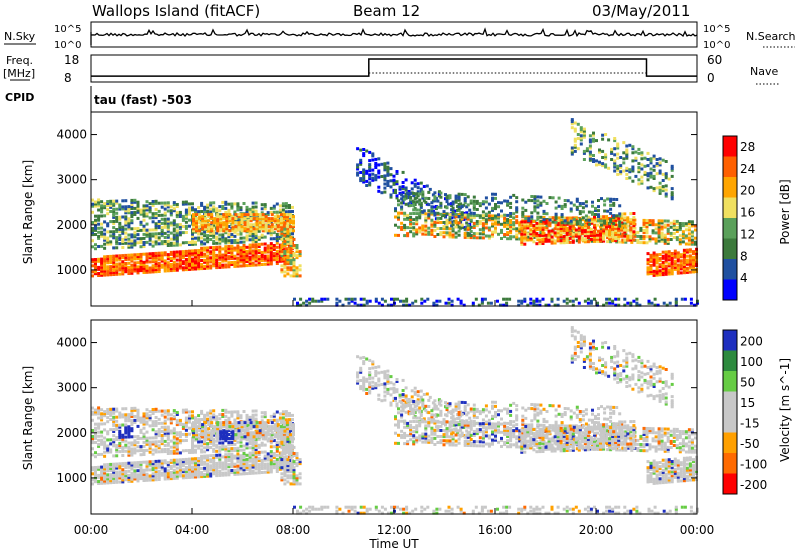  Describe the element at coordinates (730, 248) in the screenshot. I see `power-colorbar-swatch` at that location.